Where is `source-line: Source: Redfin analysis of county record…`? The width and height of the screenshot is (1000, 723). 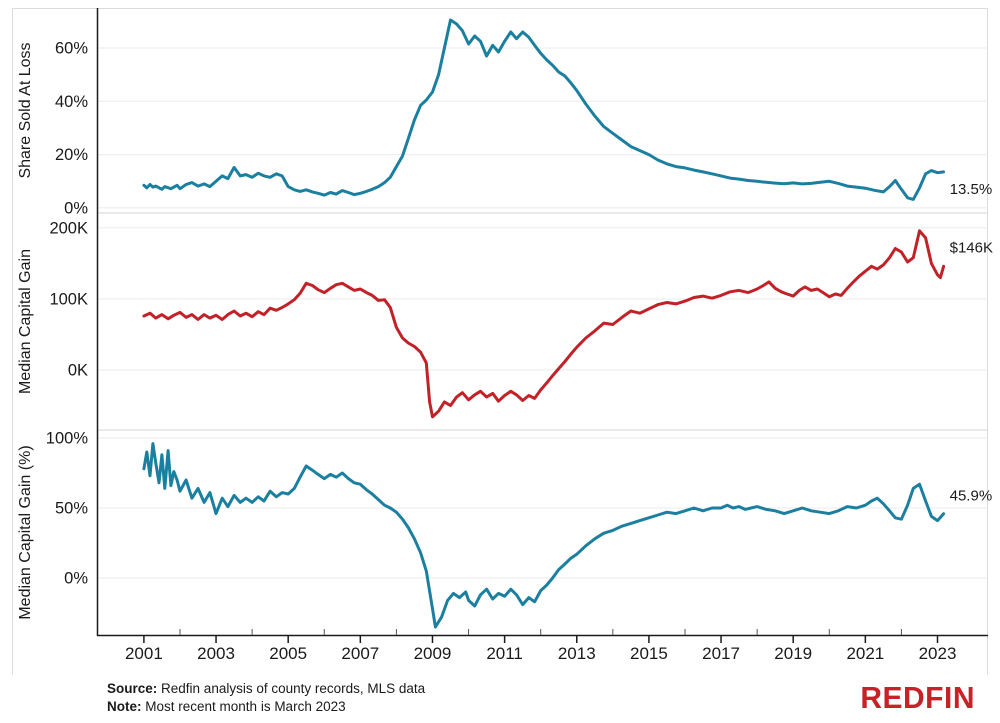
source-line: Source: Redfin analysis of county record… is located at coordinates (266, 689).